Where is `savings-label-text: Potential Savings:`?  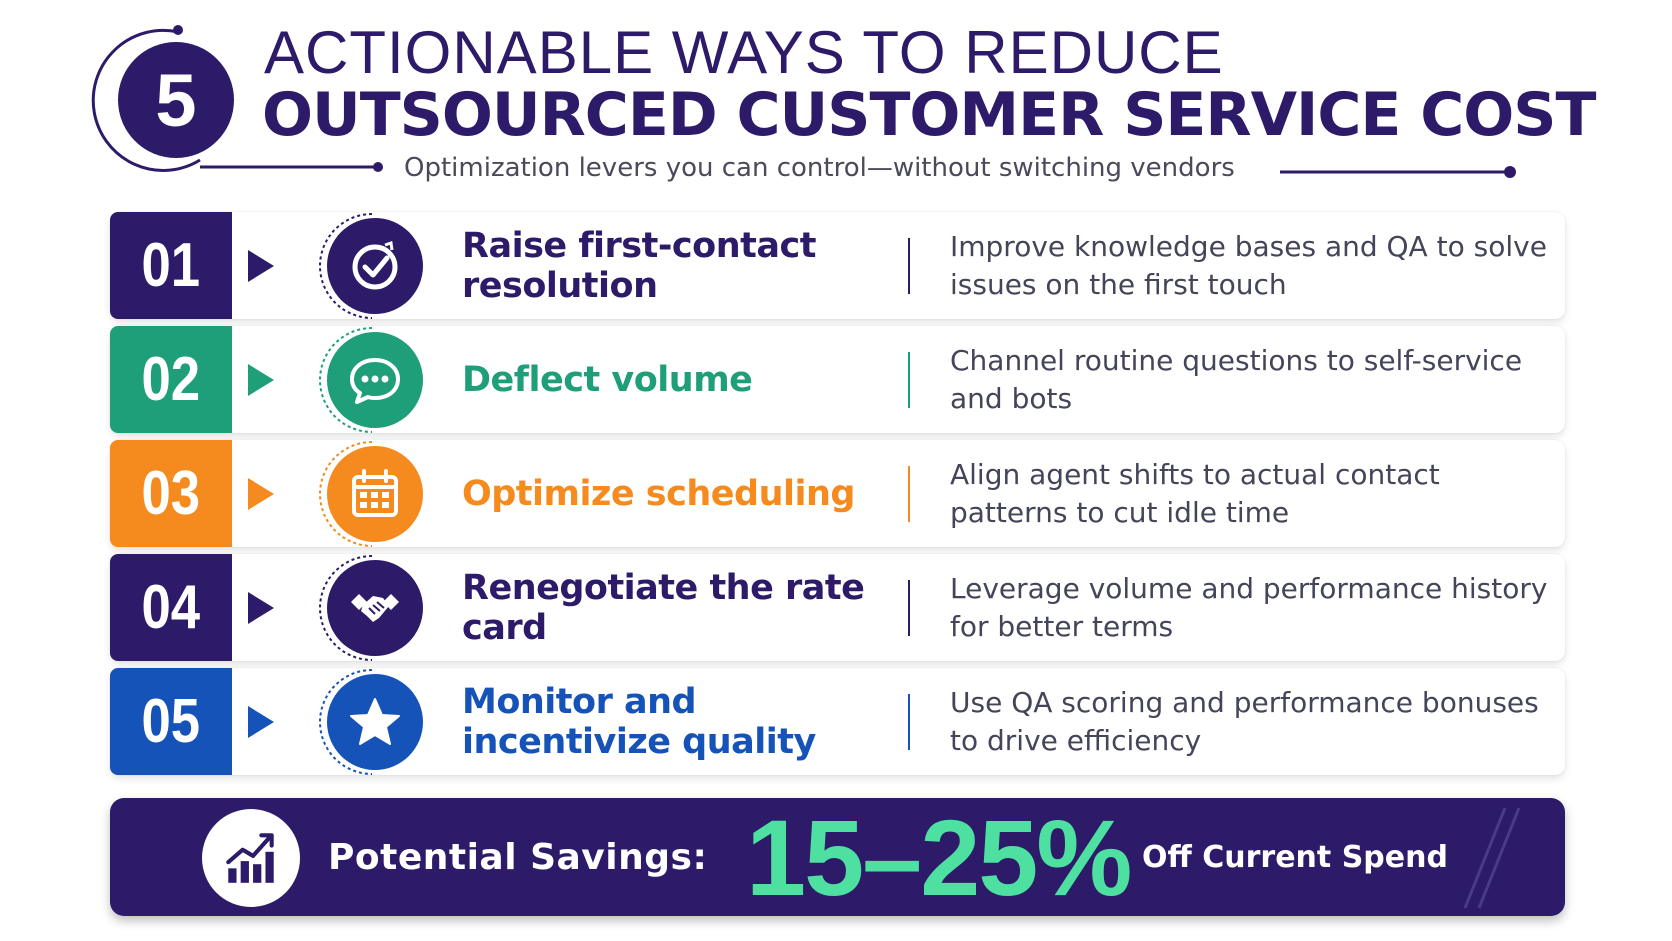
savings-label-text: Potential Savings: is located at coordinates (518, 857).